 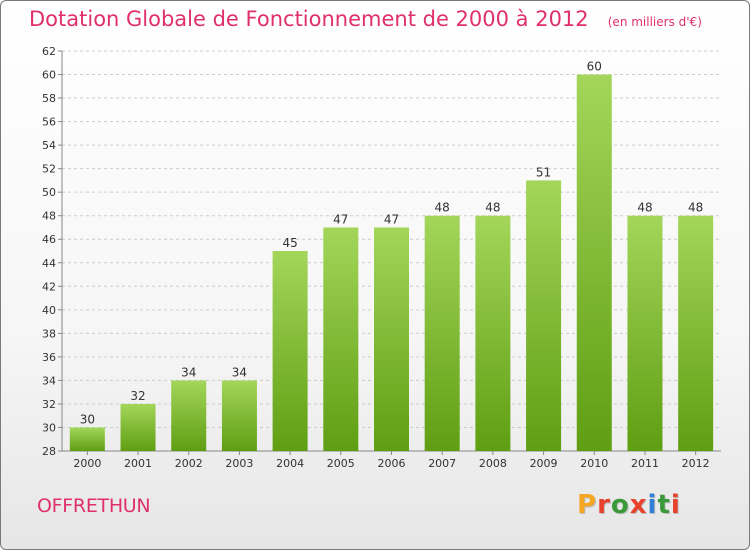 I want to click on x-tick-label-2011: 2011, so click(x=645, y=463).